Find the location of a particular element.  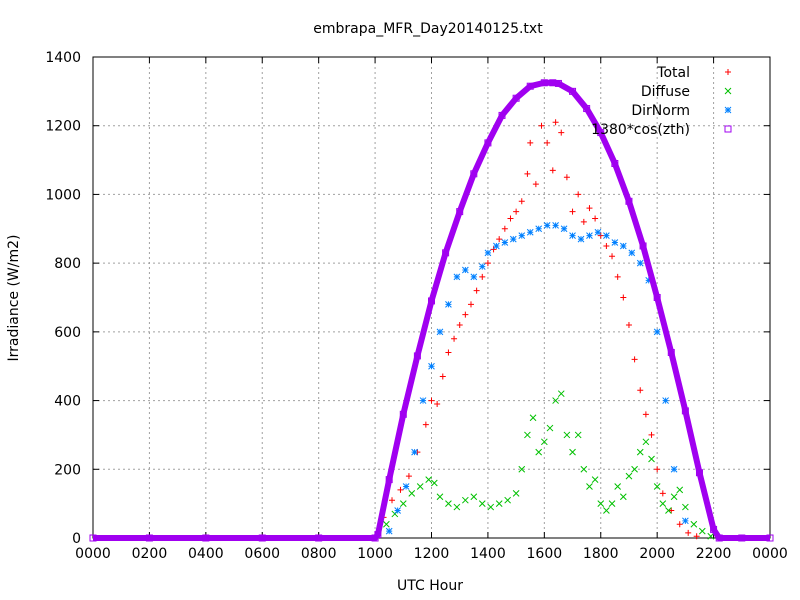

x-tick-label: 1200 is located at coordinates (432, 554).